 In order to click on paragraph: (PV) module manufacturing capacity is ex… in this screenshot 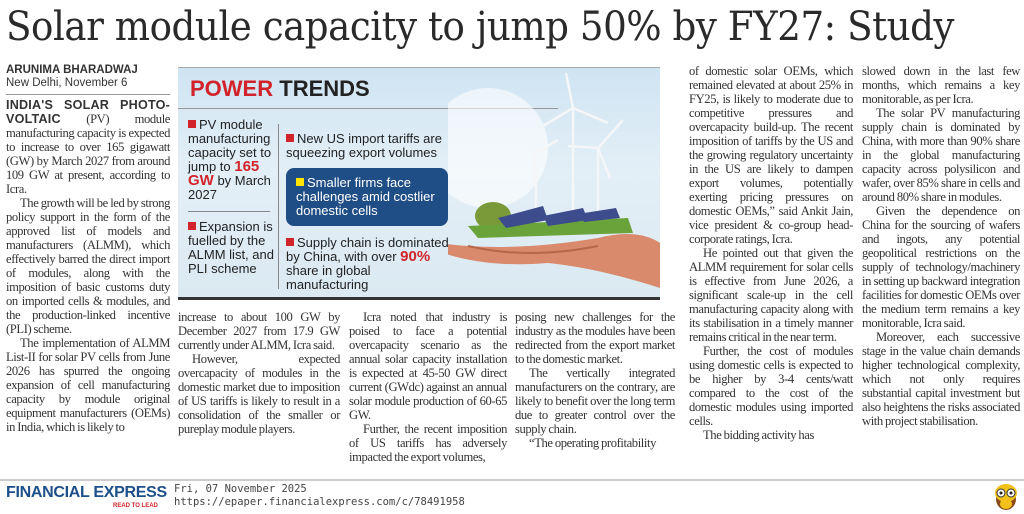, I will do `click(88, 154)`.